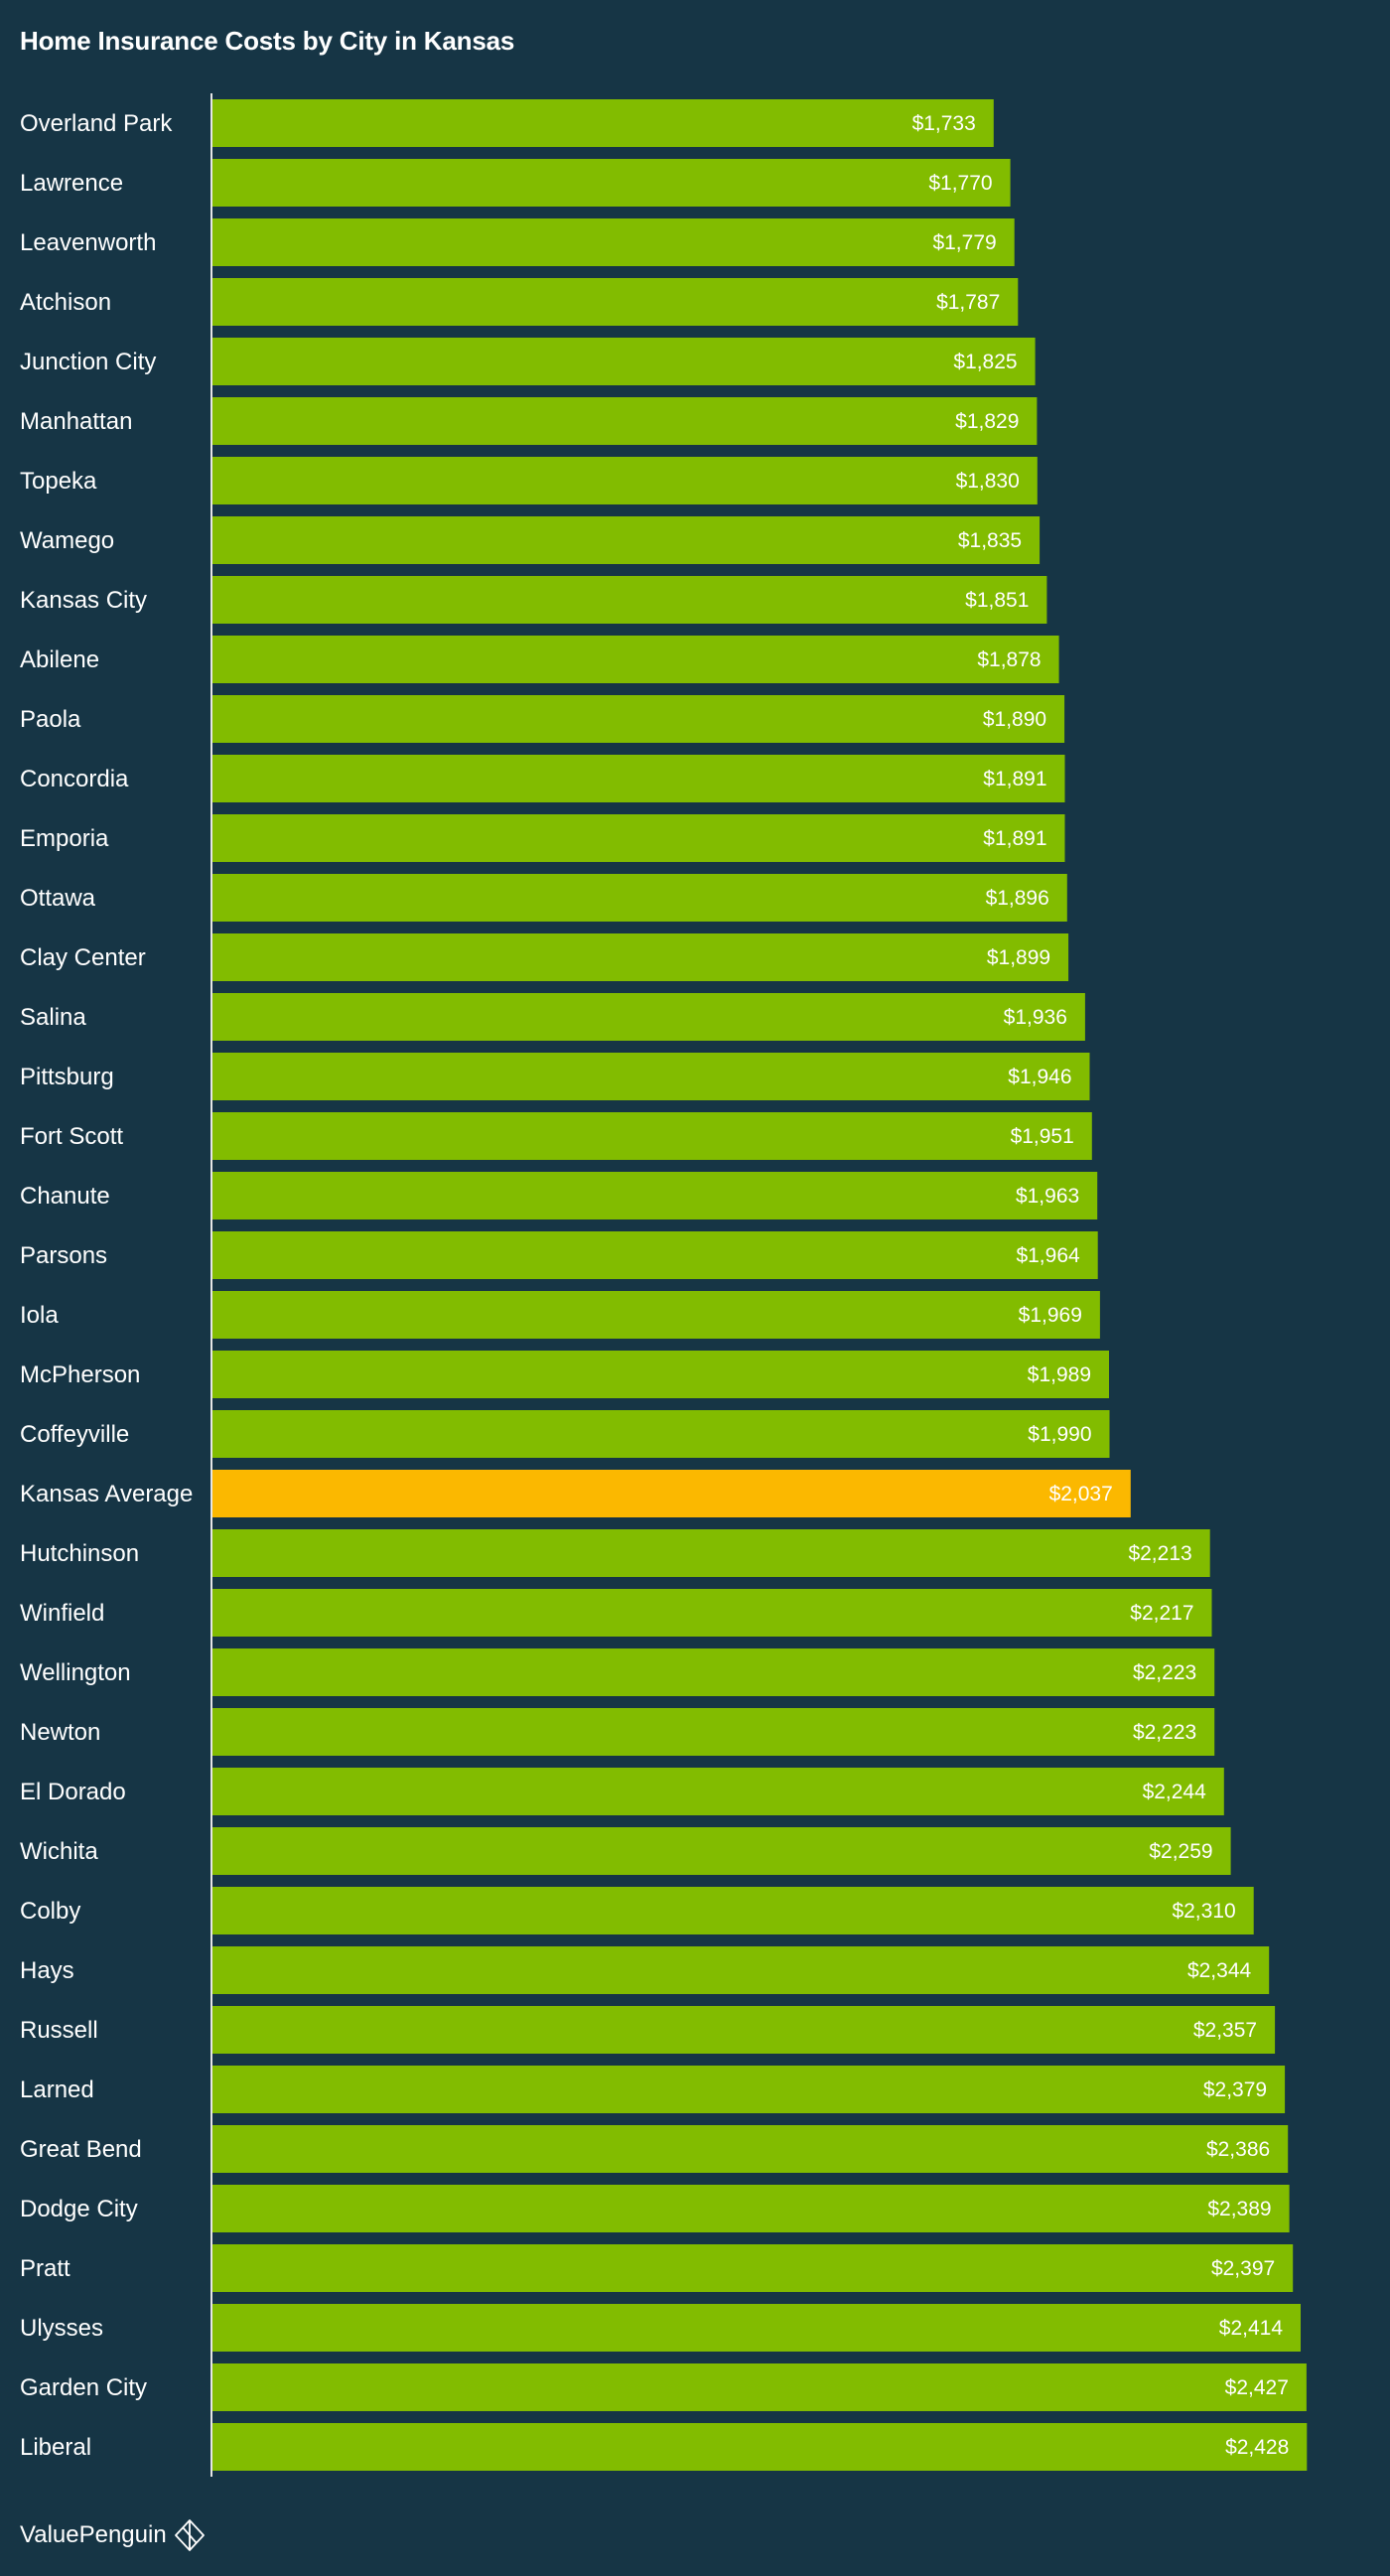 The height and width of the screenshot is (2576, 1390). I want to click on category-label: Liberal, so click(55, 2448).